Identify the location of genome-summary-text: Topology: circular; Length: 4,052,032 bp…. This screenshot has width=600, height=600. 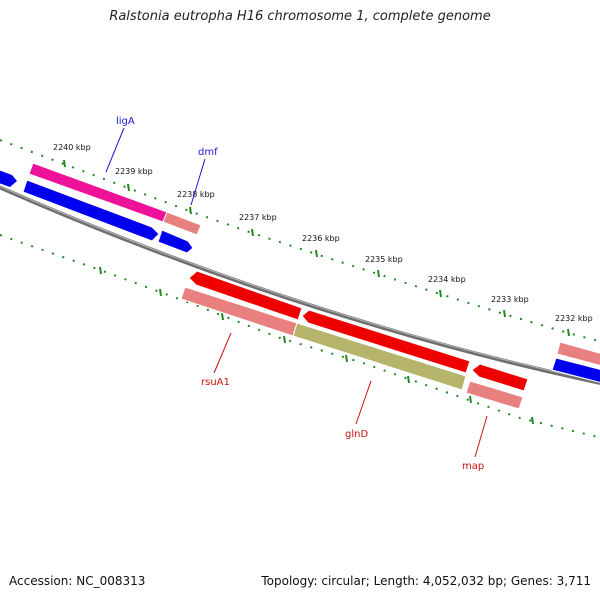
(426, 581).